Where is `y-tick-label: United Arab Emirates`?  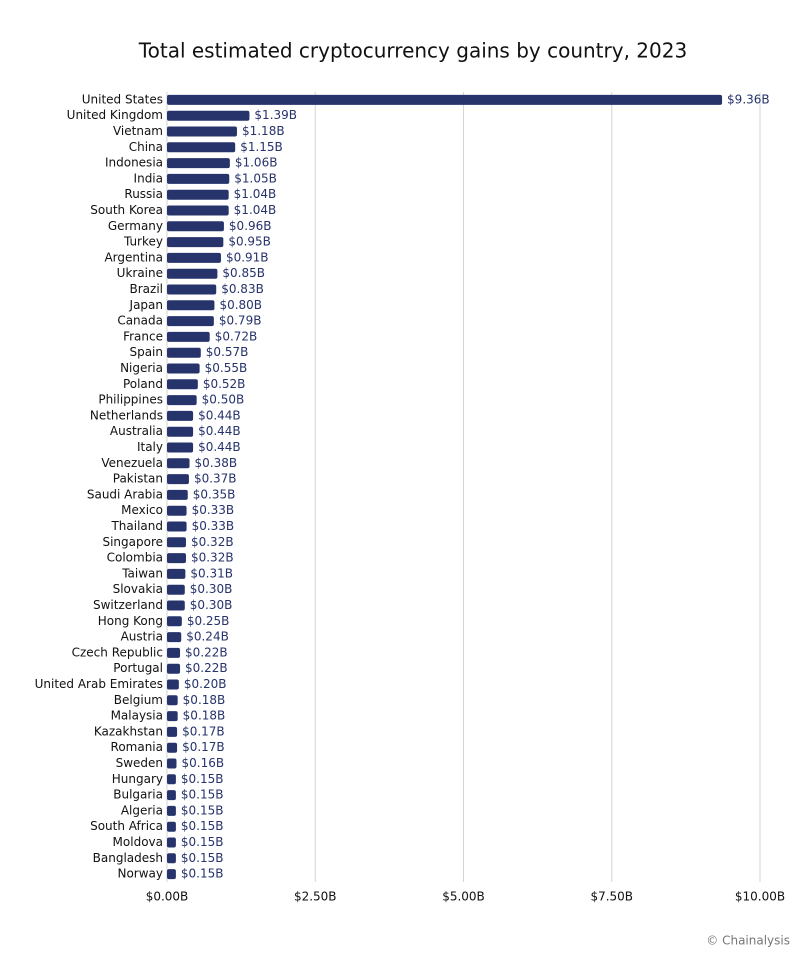
y-tick-label: United Arab Emirates is located at coordinates (99, 684).